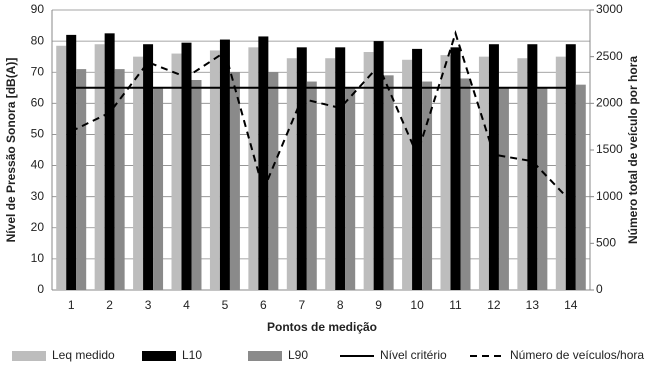 The image size is (645, 373). I want to click on x-tick-label: 9, so click(378, 305).